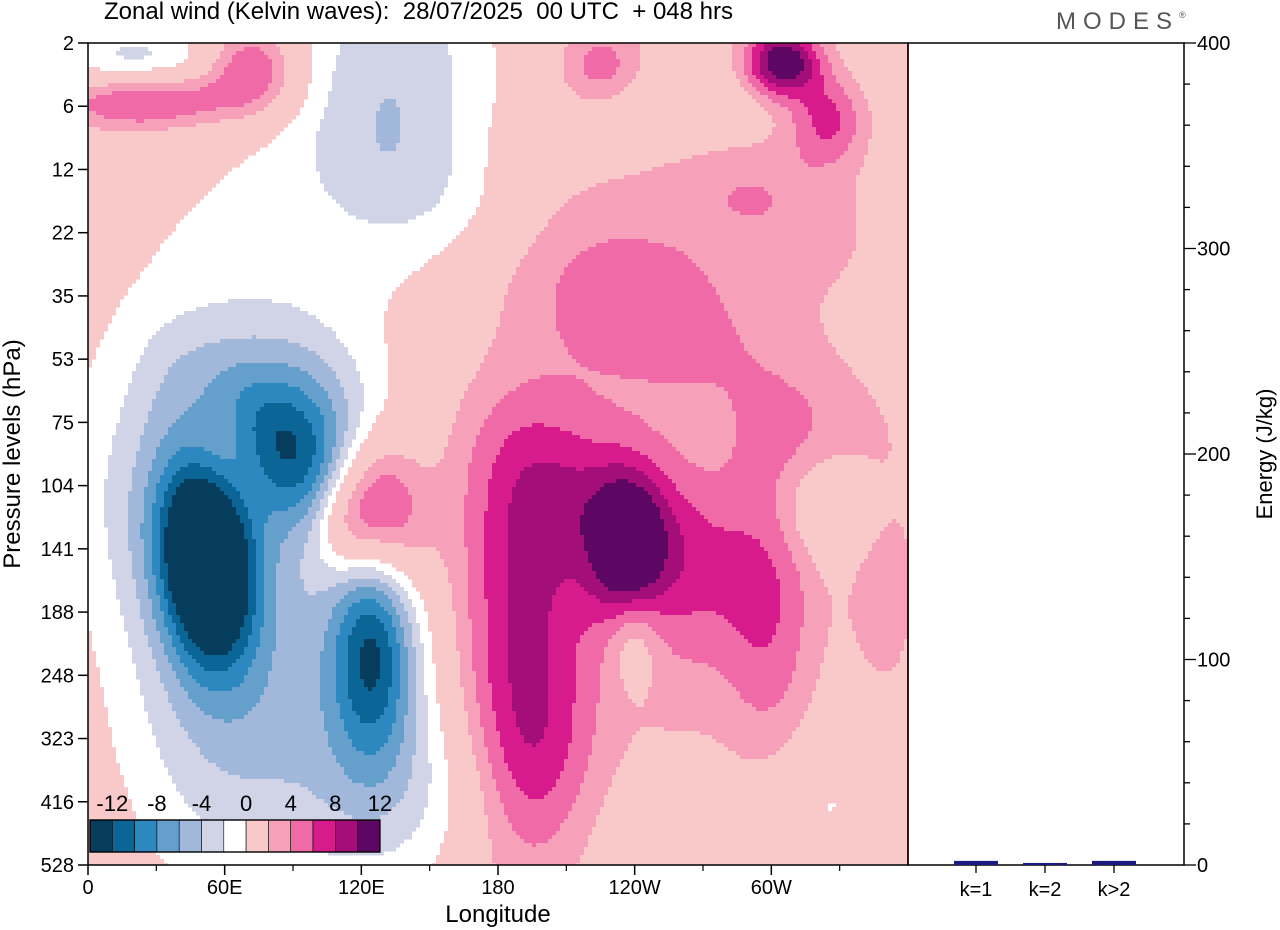 The width and height of the screenshot is (1280, 930). What do you see at coordinates (57, 866) in the screenshot?
I see `y-tick-label: 528` at bounding box center [57, 866].